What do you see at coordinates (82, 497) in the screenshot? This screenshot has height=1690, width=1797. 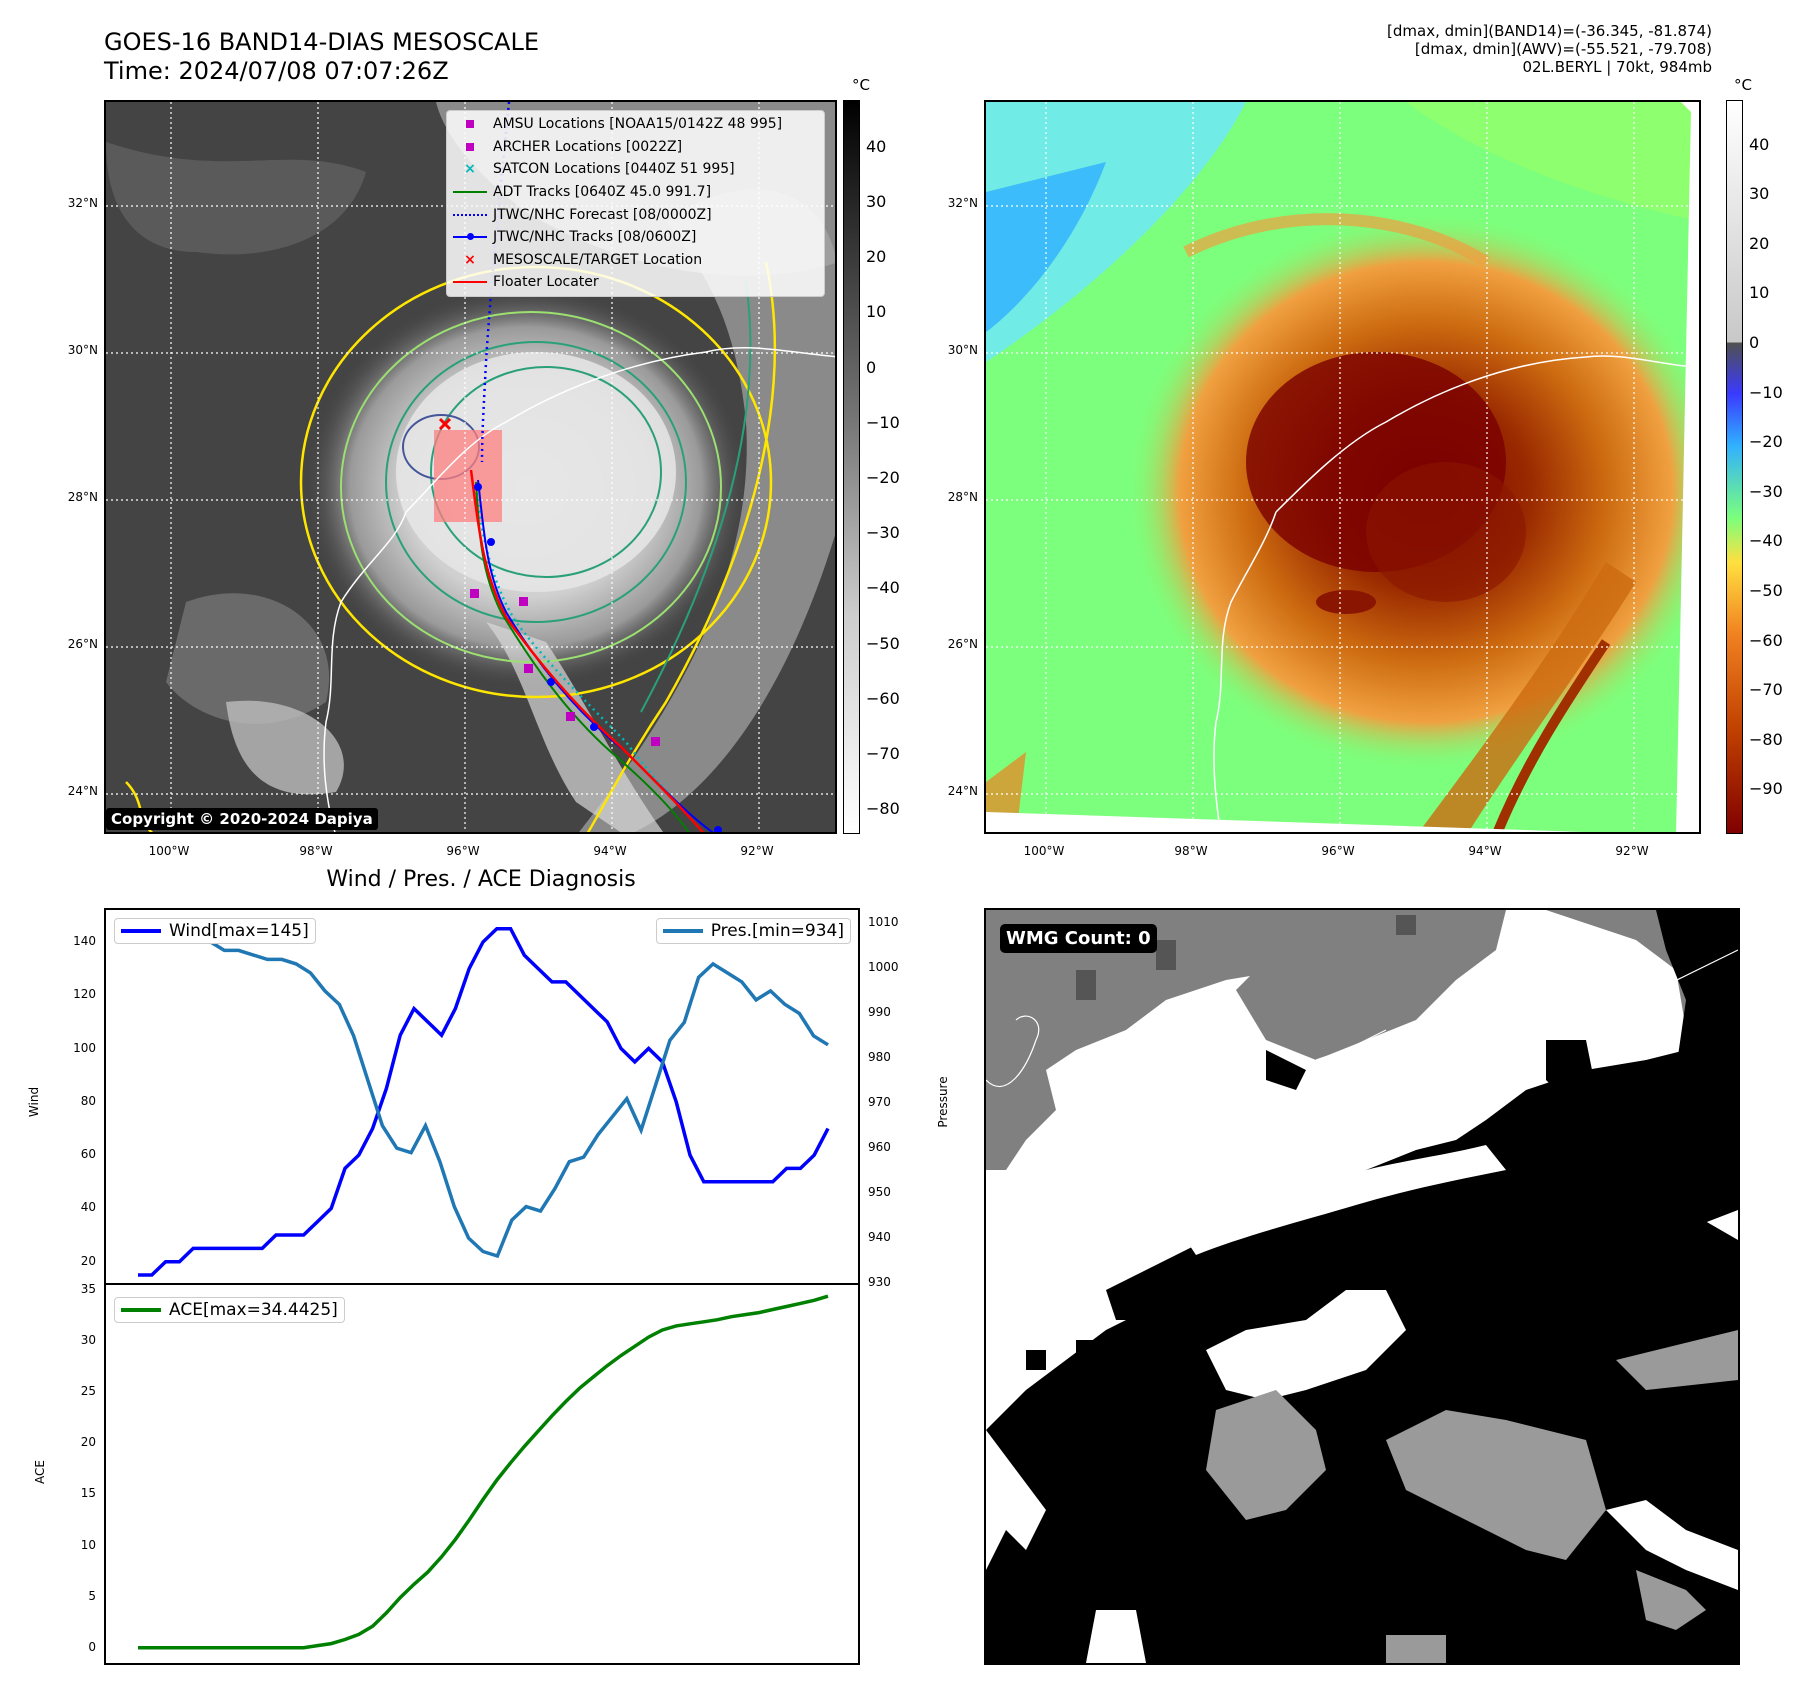 I see `lat-tick-label: 28°N` at bounding box center [82, 497].